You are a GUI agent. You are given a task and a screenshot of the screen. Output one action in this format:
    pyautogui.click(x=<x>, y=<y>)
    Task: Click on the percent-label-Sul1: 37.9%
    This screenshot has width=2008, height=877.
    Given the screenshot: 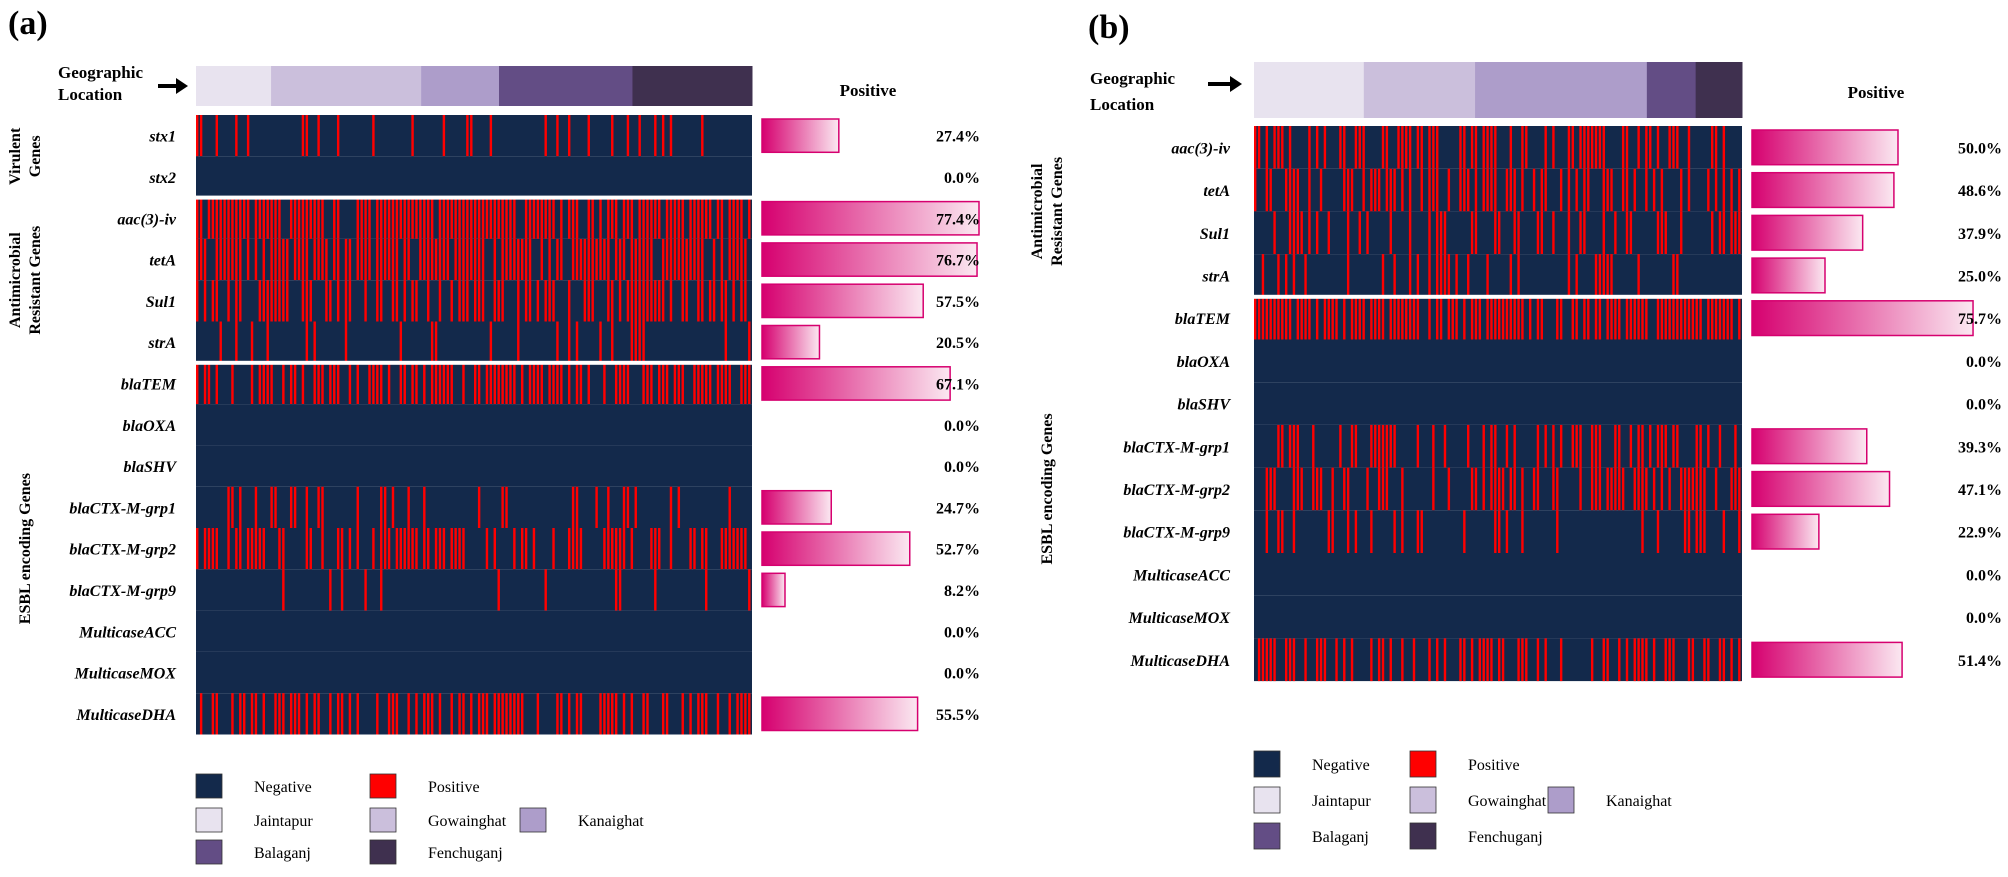 What is the action you would take?
    pyautogui.click(x=1980, y=234)
    